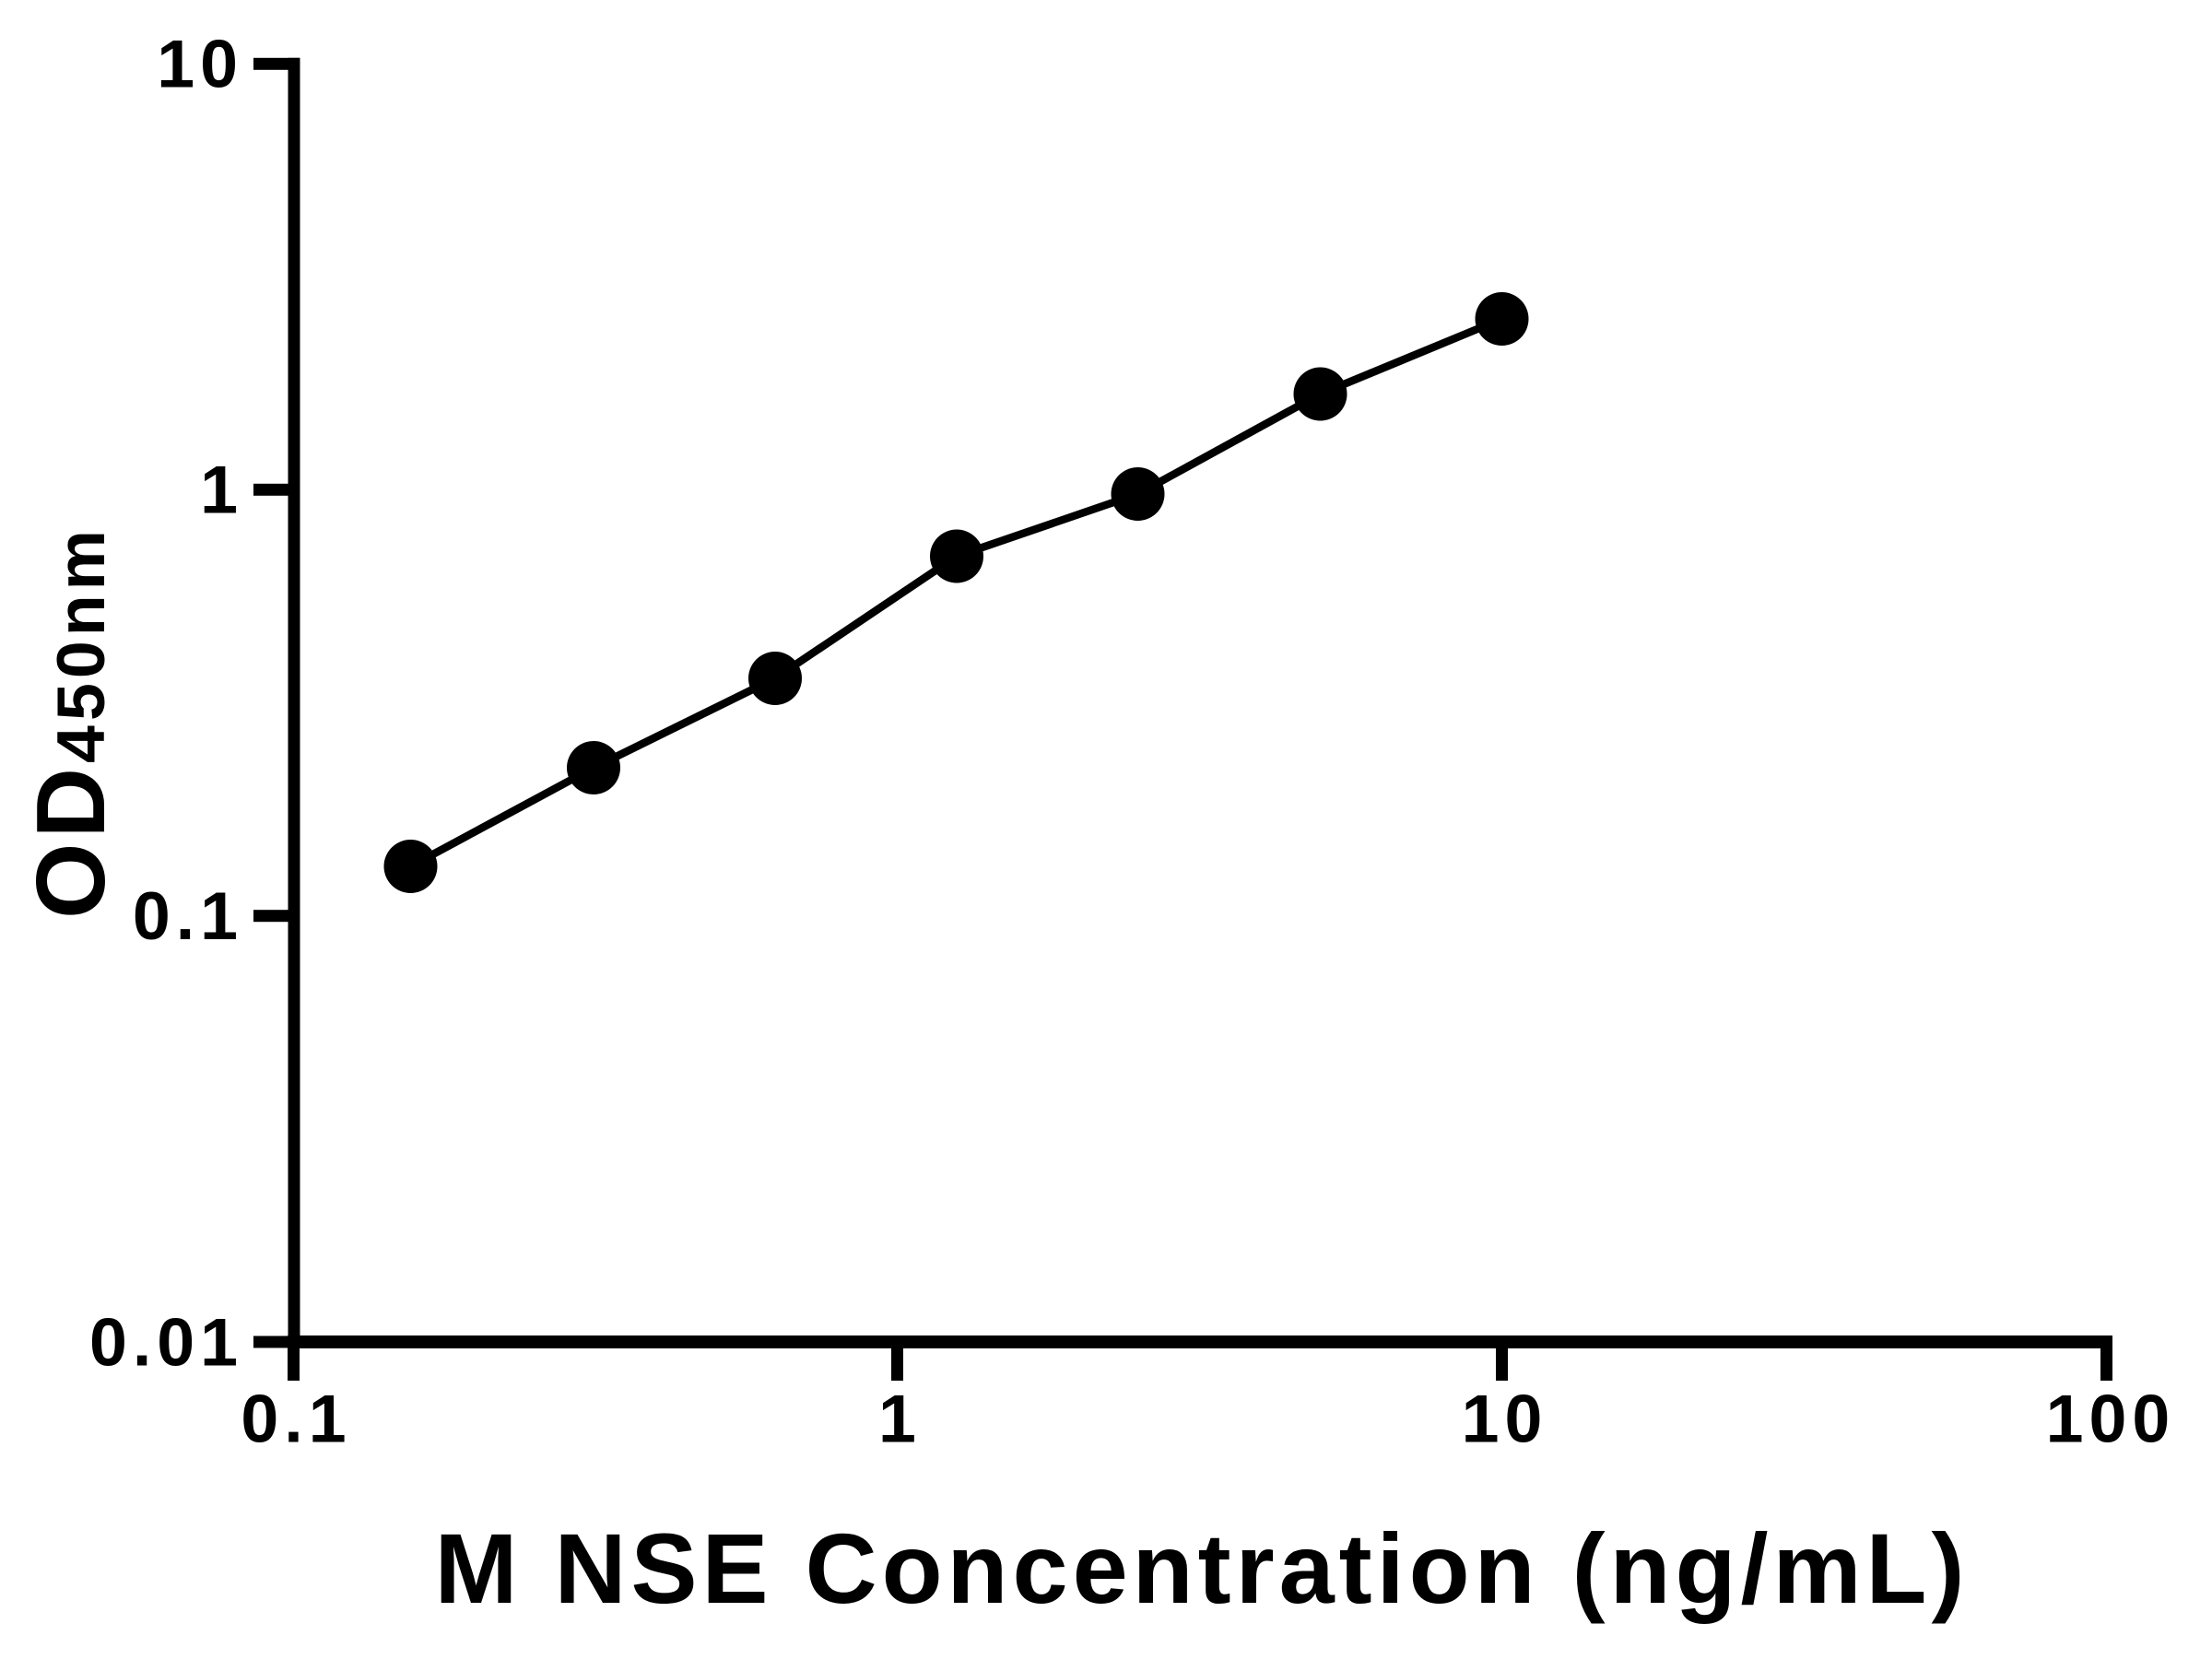 The image size is (2212, 1659). I want to click on svg-text: 100, so click(2111, 1419).